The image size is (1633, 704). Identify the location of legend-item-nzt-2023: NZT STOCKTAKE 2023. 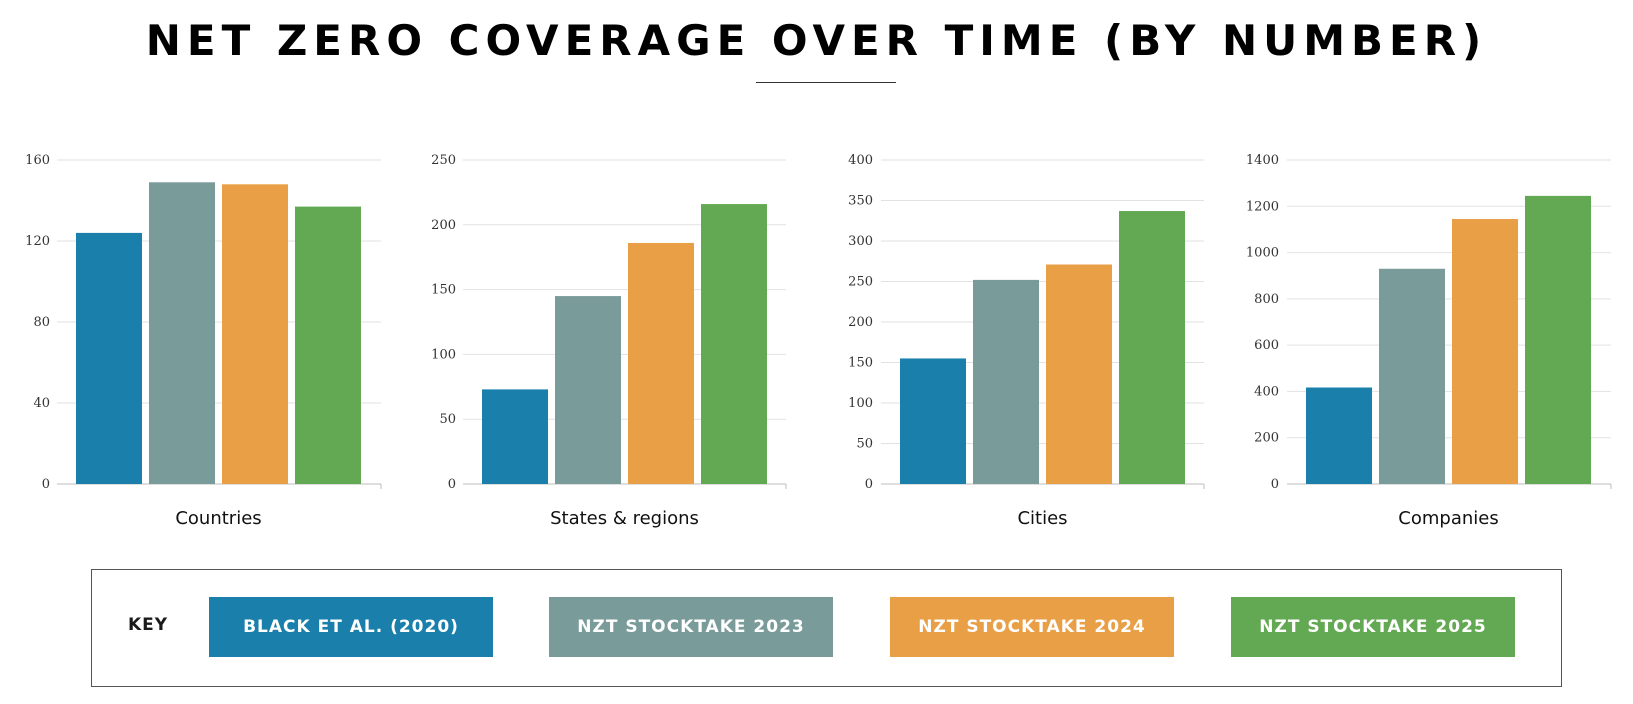
(691, 627).